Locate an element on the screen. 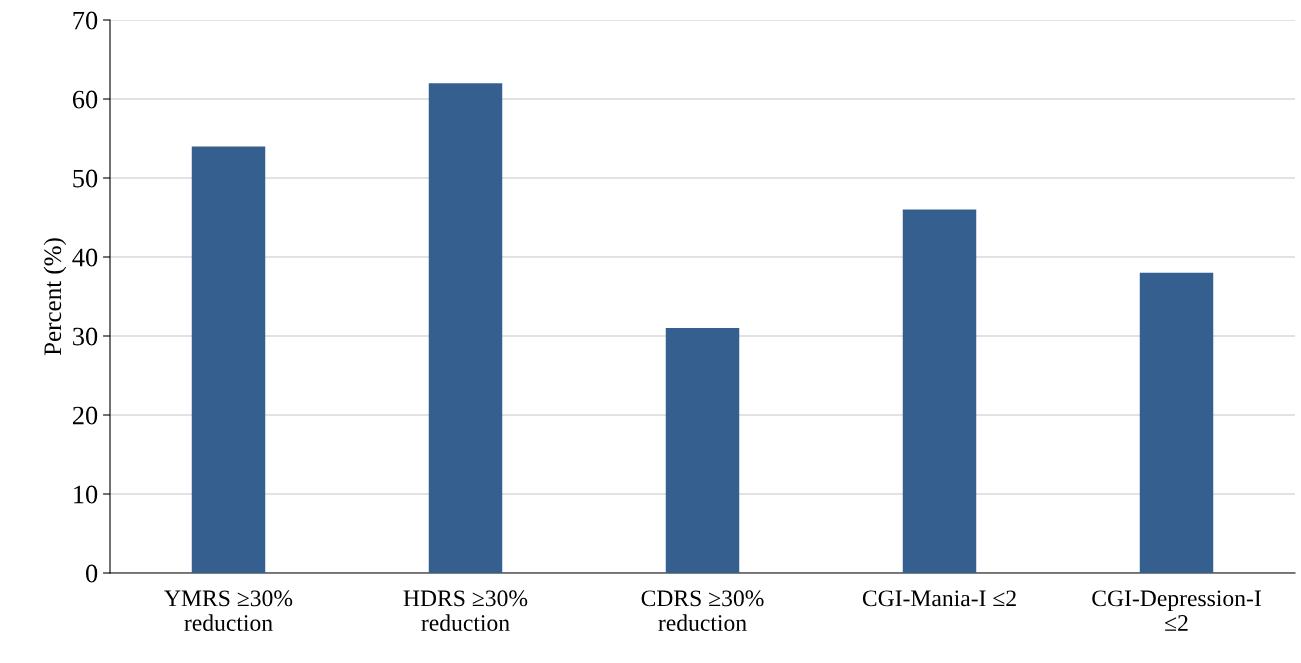 The width and height of the screenshot is (1301, 663). x-tick-label: CGI-Mania-I ≤2 is located at coordinates (939, 598).